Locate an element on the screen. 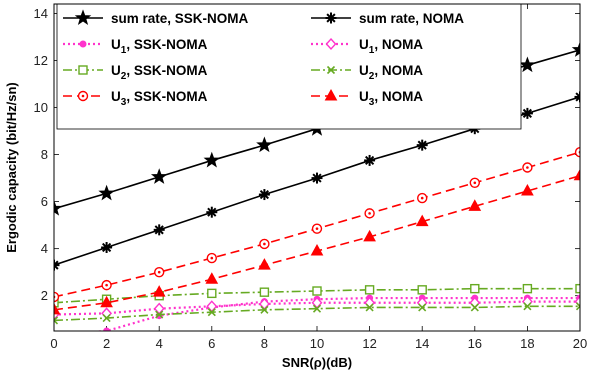 This screenshot has height=385, width=590. x-tick-label: 14 is located at coordinates (422, 343).